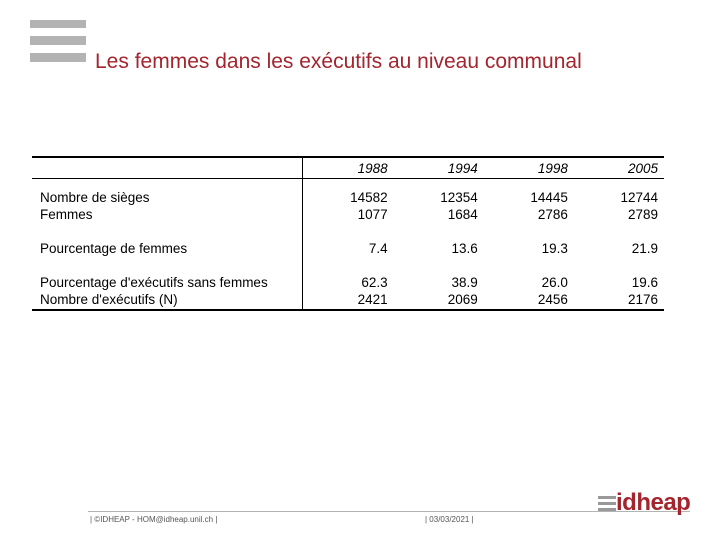 The width and height of the screenshot is (720, 540). What do you see at coordinates (372, 214) in the screenshot?
I see `table-cell: 1077` at bounding box center [372, 214].